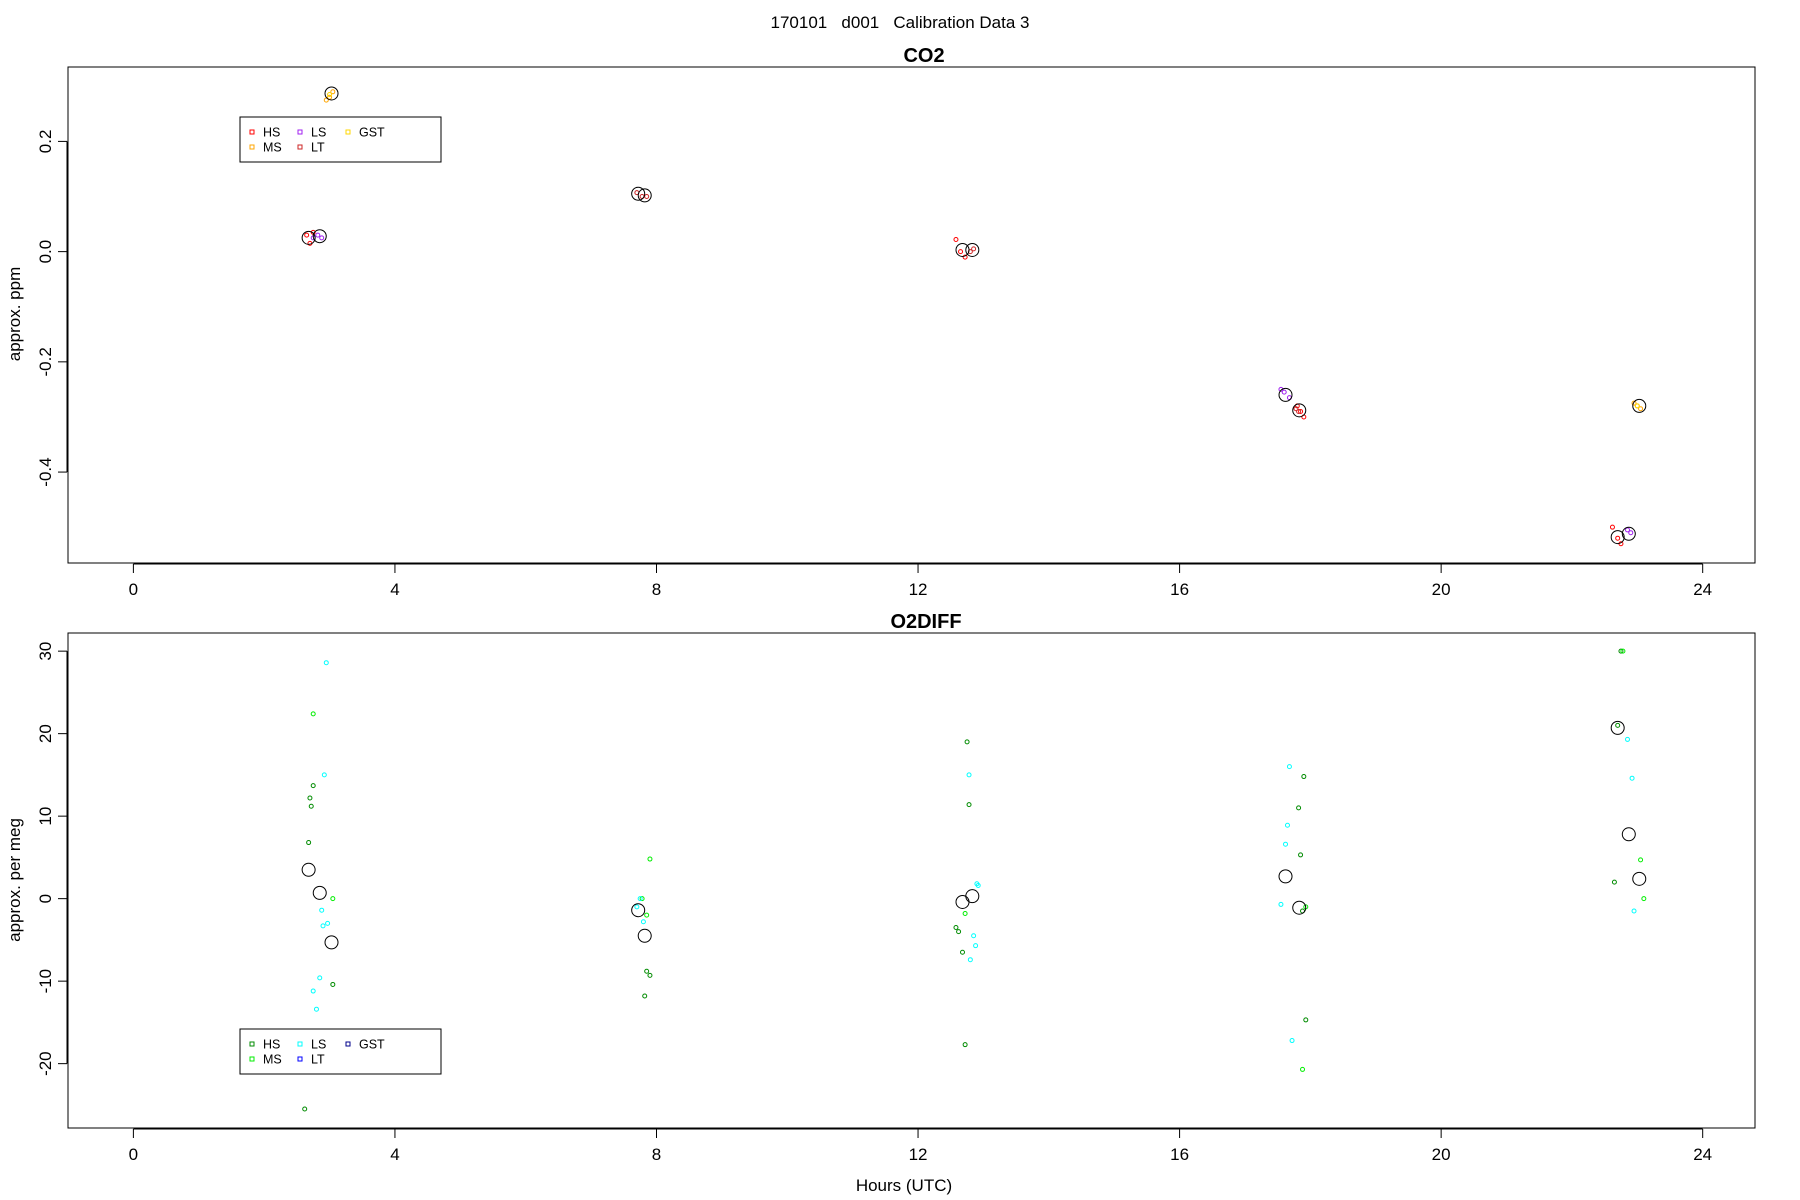 The width and height of the screenshot is (1800, 1200). Describe the element at coordinates (45, 142) in the screenshot. I see `co2-y-tick-label: 0.2` at that location.